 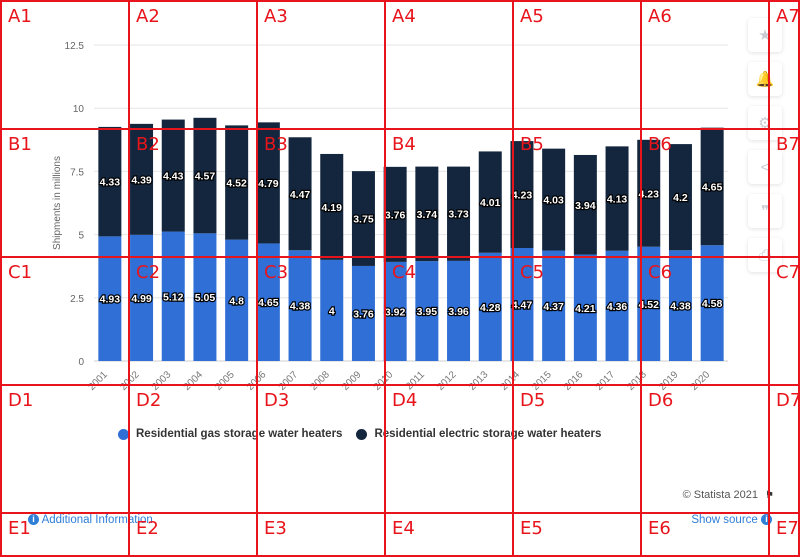 What do you see at coordinates (230, 434) in the screenshot?
I see `legend-item-gas: Residential gas storage water heaters` at bounding box center [230, 434].